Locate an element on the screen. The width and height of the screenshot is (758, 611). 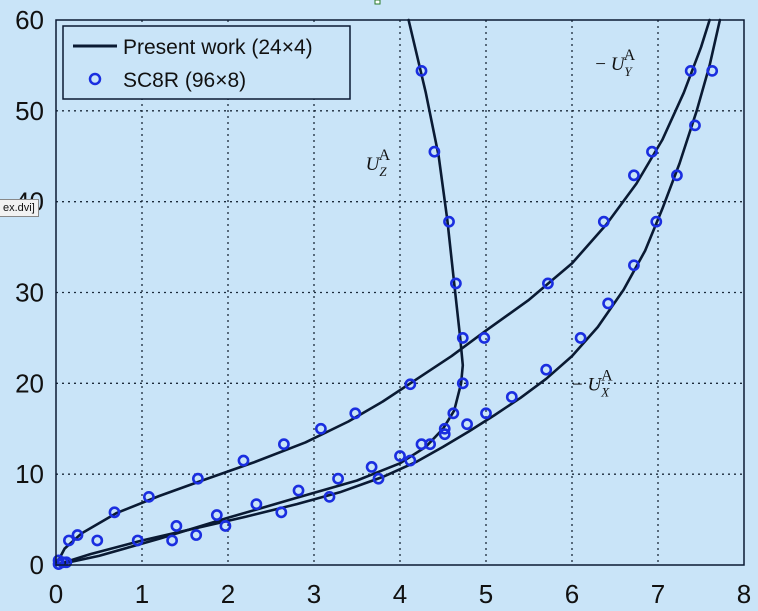
y-tick-label: 20 is located at coordinates (29, 383).